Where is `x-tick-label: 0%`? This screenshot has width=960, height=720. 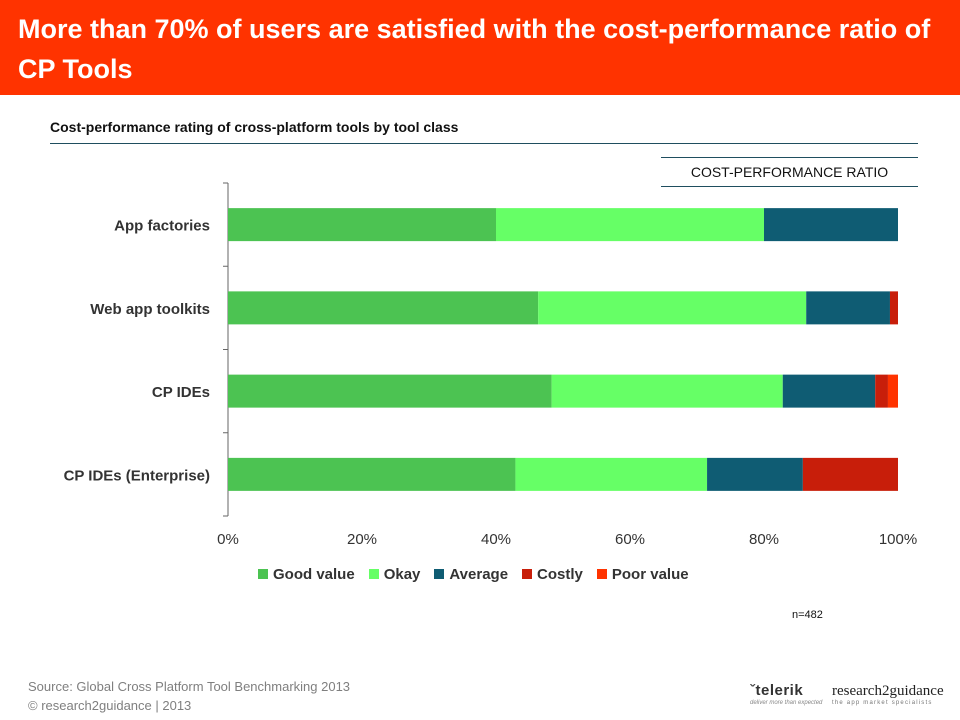 x-tick-label: 0% is located at coordinates (228, 539).